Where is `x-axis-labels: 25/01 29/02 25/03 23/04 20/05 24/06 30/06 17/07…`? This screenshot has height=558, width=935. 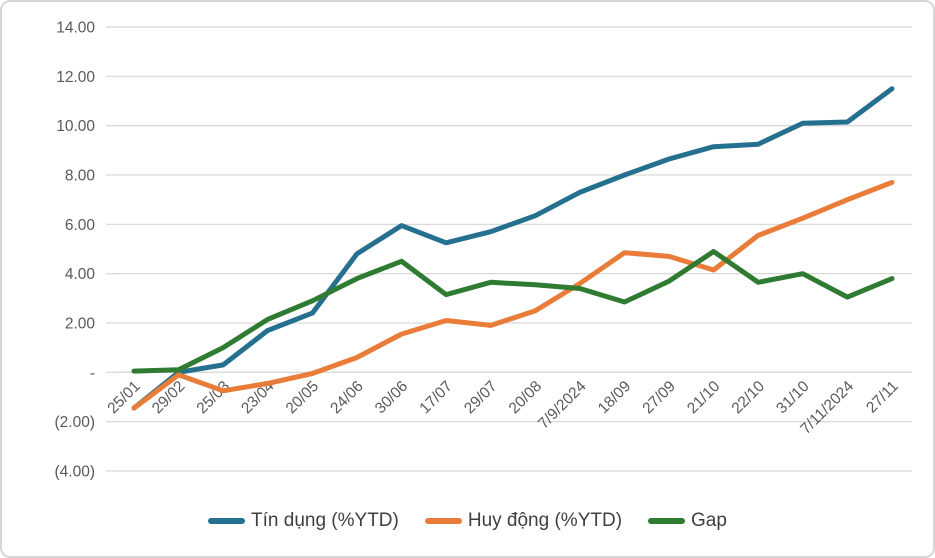 x-axis-labels: 25/01 29/02 25/03 23/04 20/05 24/06 30/06 17/07… is located at coordinates (502, 408).